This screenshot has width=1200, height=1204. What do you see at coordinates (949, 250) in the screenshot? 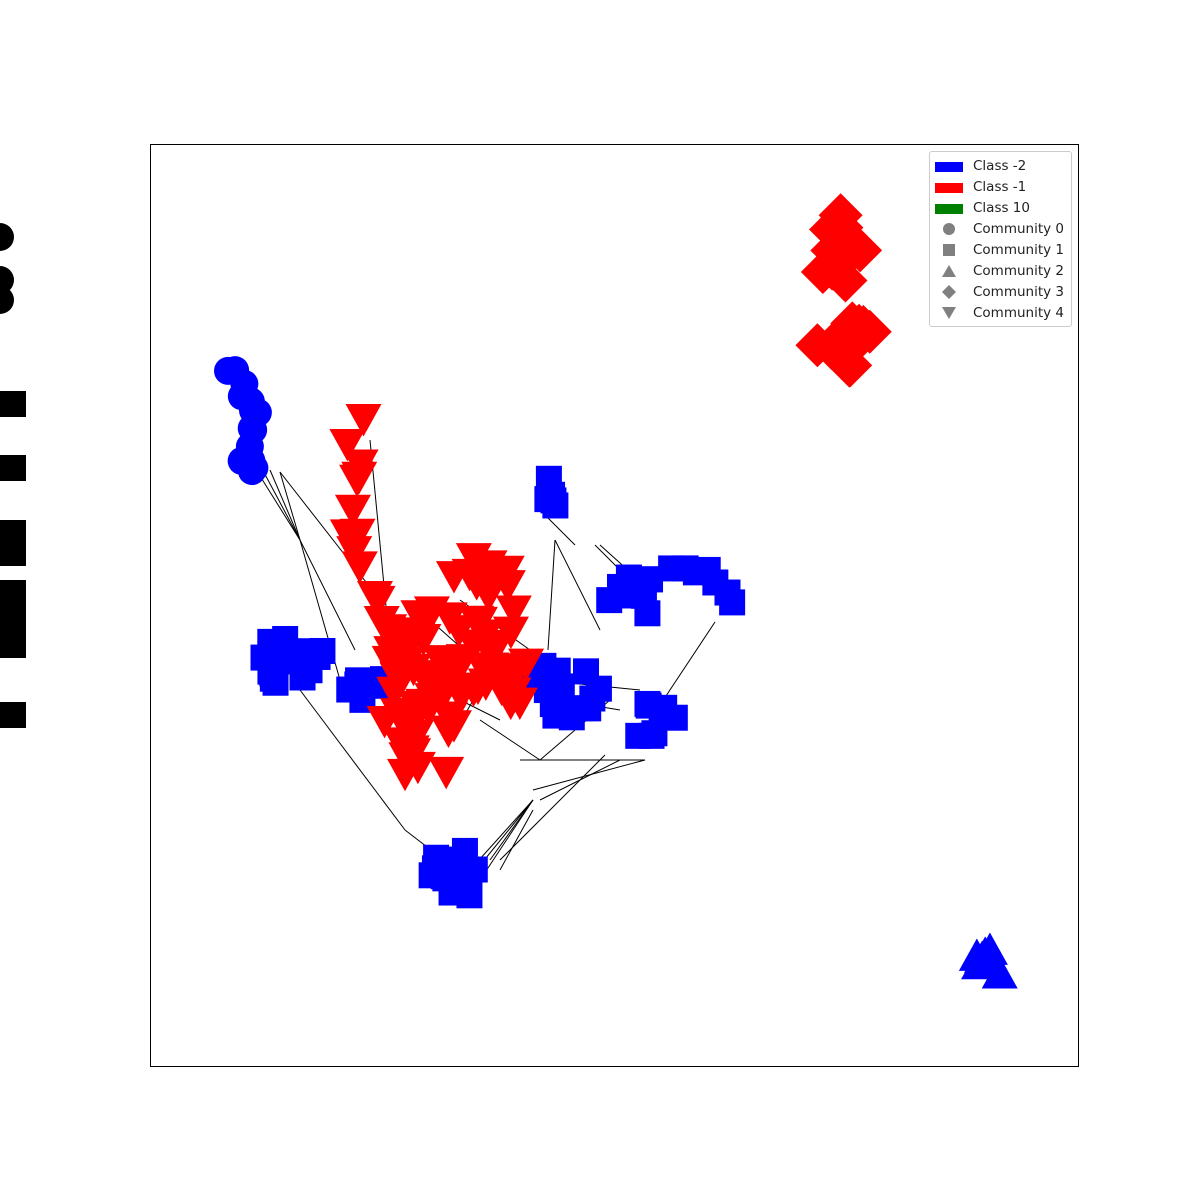
I see `square-icon` at bounding box center [949, 250].